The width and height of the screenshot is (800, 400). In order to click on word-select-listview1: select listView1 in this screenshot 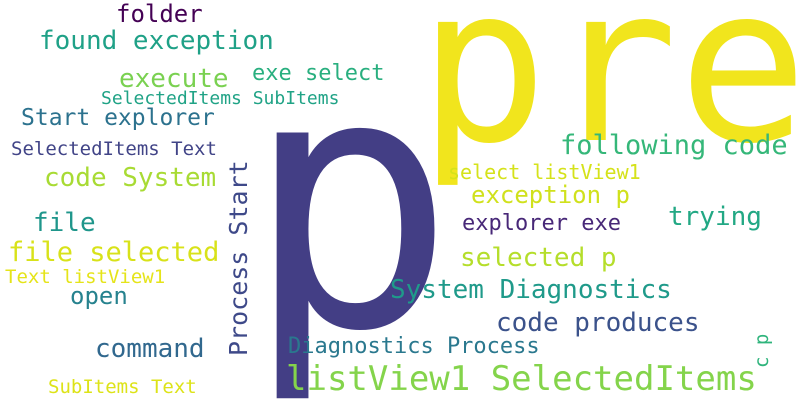, I will do `click(544, 172)`.